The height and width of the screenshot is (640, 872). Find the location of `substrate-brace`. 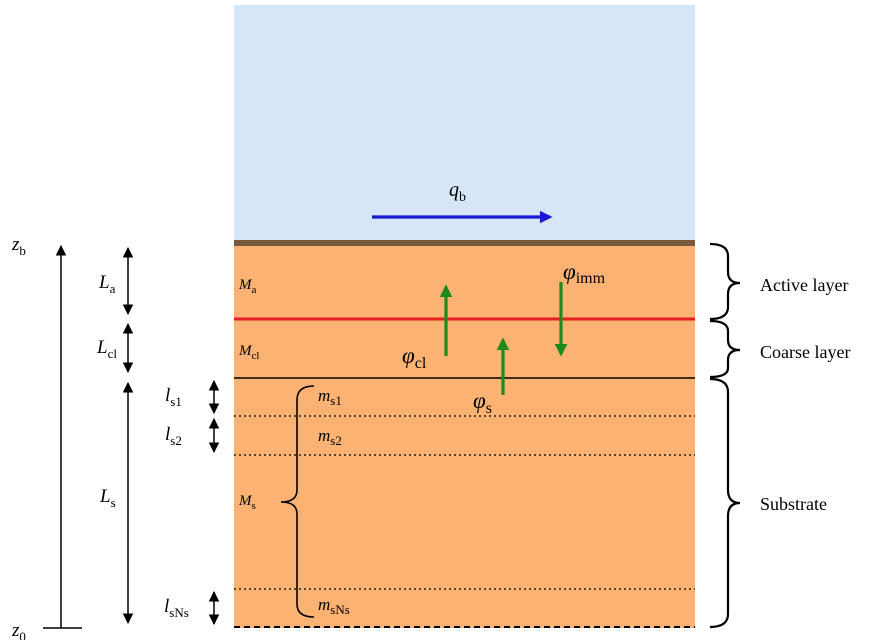

substrate-brace is located at coordinates (725, 503).